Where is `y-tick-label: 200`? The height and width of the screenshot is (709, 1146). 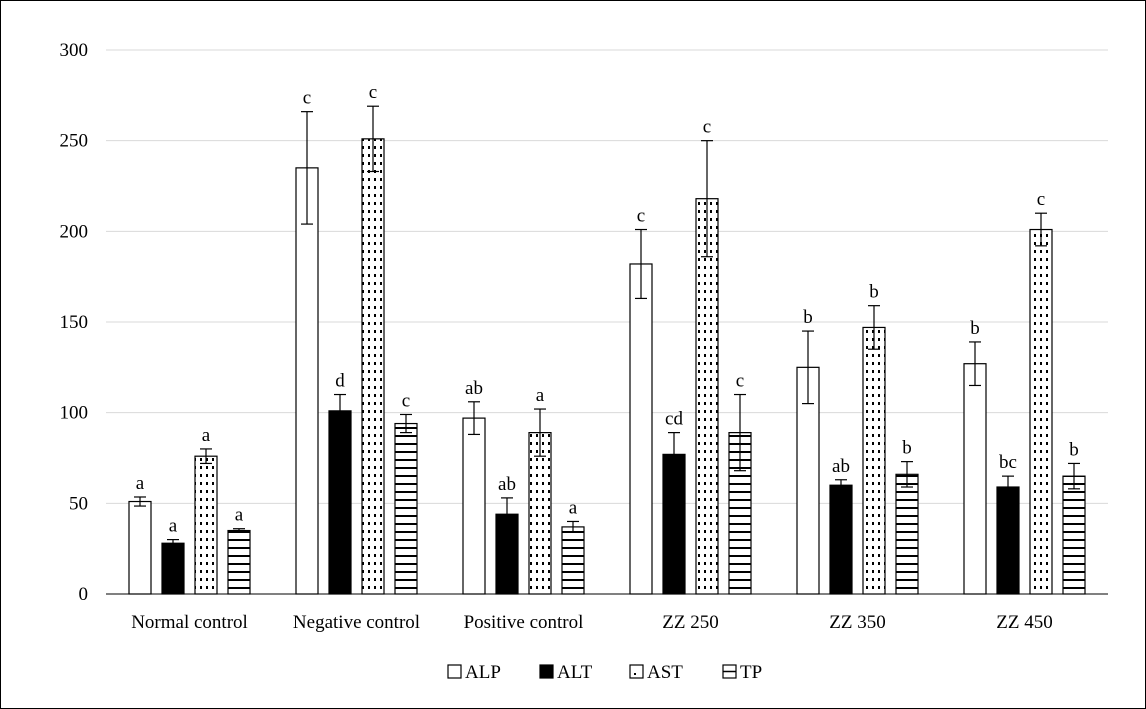 y-tick-label: 200 is located at coordinates (74, 231).